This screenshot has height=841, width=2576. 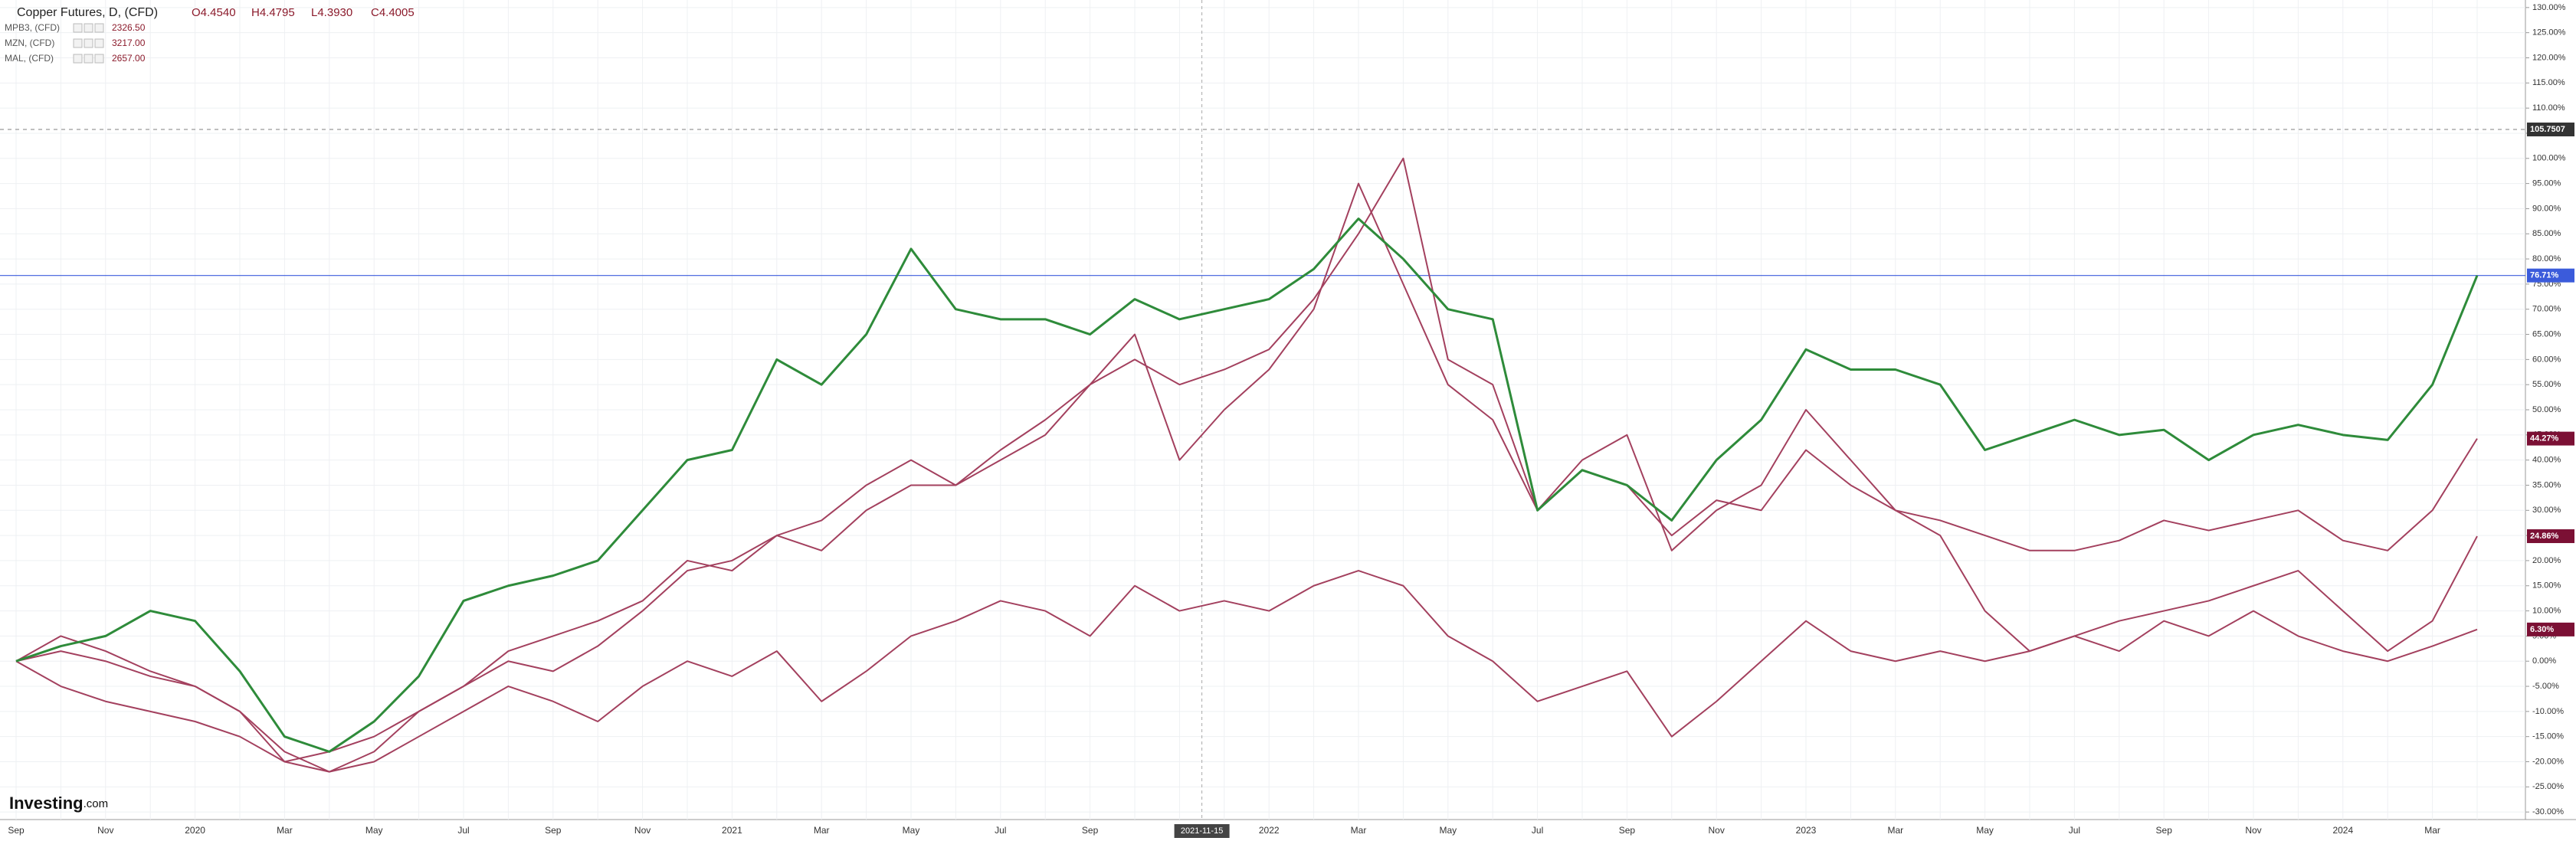 I want to click on y-tick-label: -20.00%, so click(x=2548, y=762).